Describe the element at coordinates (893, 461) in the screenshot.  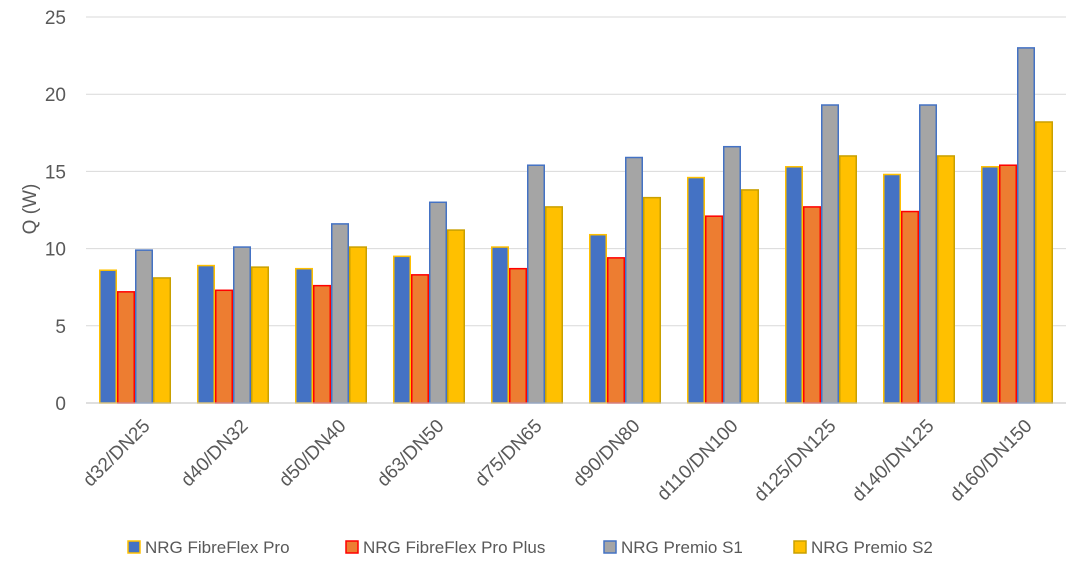
I see `x-tick-label: d140/DN125` at that location.